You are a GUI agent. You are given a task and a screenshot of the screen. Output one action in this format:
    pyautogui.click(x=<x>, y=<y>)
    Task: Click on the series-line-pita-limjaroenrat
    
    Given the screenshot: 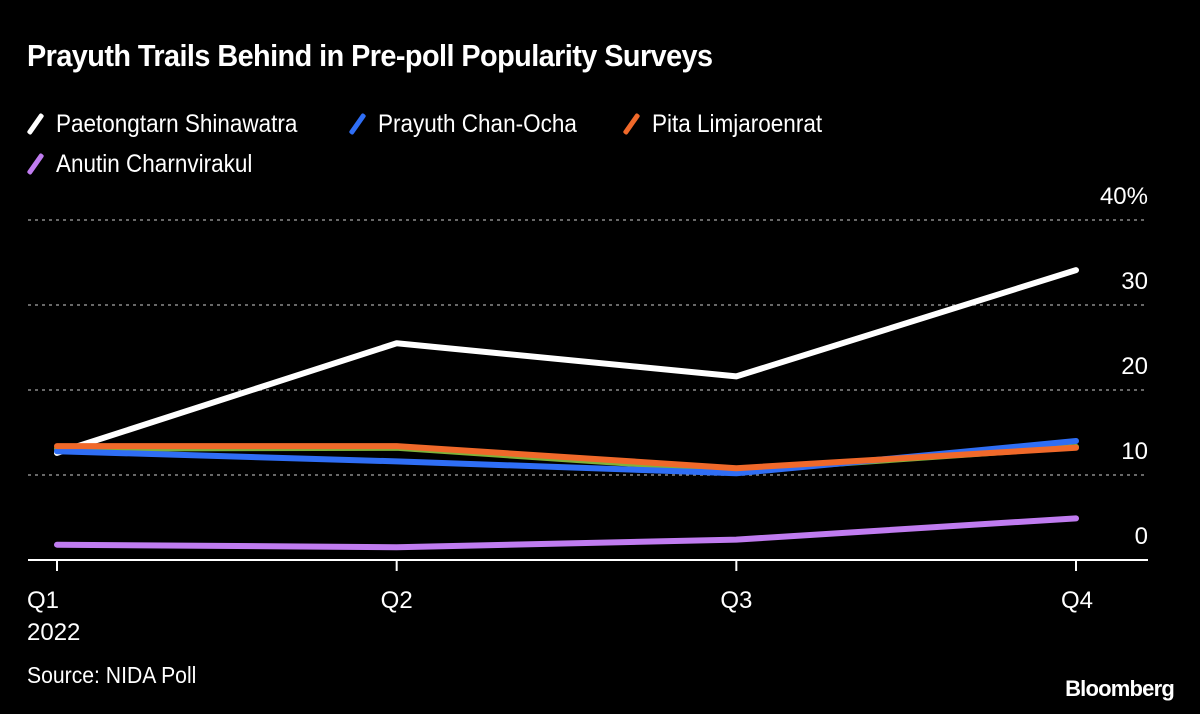 What is the action you would take?
    pyautogui.click(x=566, y=457)
    